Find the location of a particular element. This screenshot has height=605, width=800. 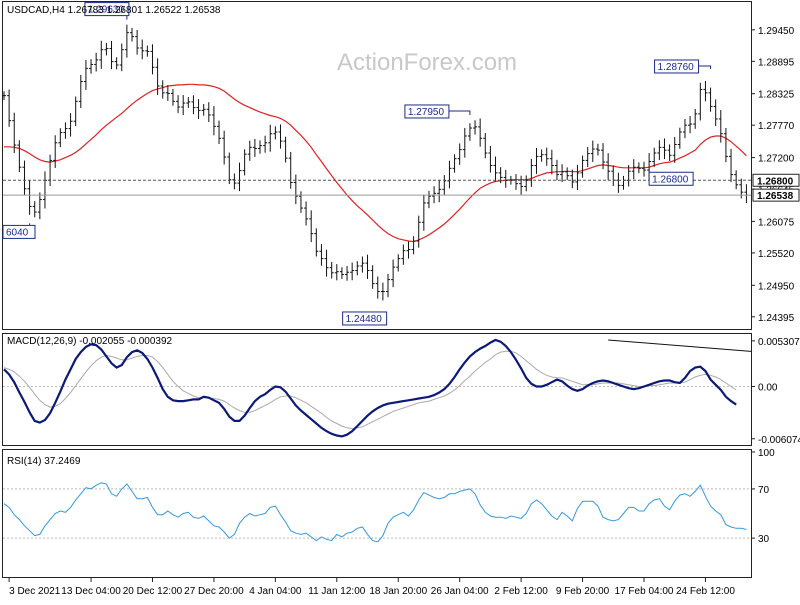

price-annotation-label: 1.26800 is located at coordinates (670, 179).